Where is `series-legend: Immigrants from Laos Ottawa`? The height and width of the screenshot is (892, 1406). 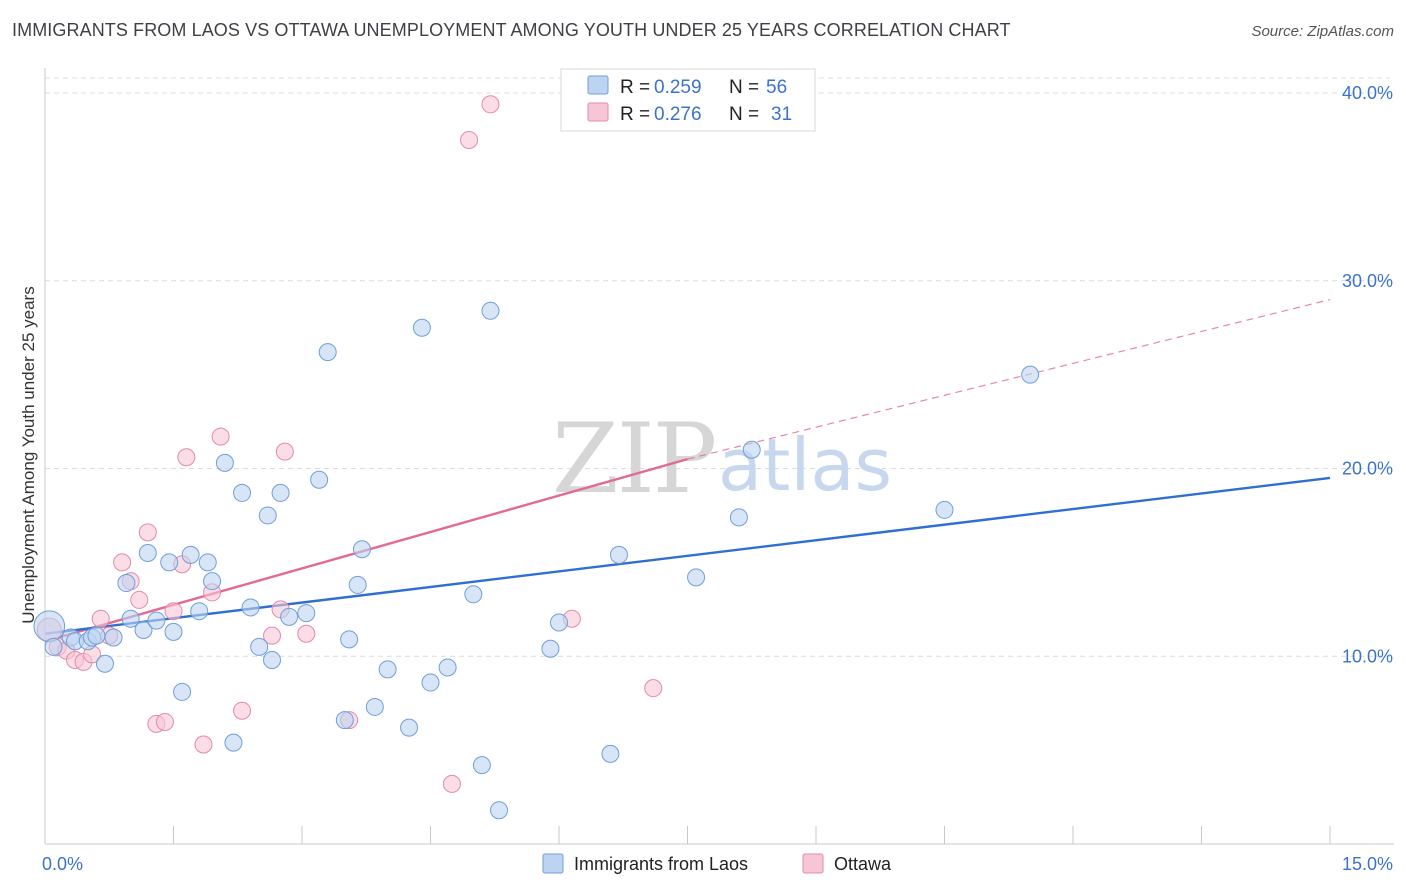
series-legend: Immigrants from Laos Ottawa is located at coordinates (717, 863).